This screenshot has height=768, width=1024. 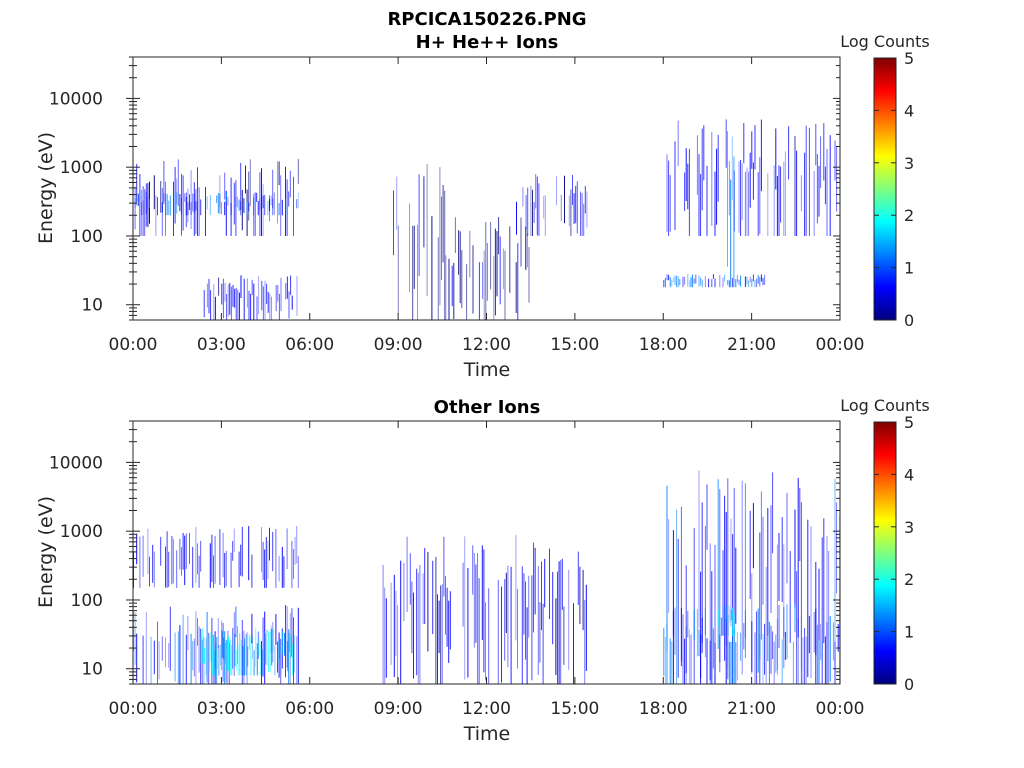 I want to click on colorbar-tick-label: 2, so click(x=909, y=579).